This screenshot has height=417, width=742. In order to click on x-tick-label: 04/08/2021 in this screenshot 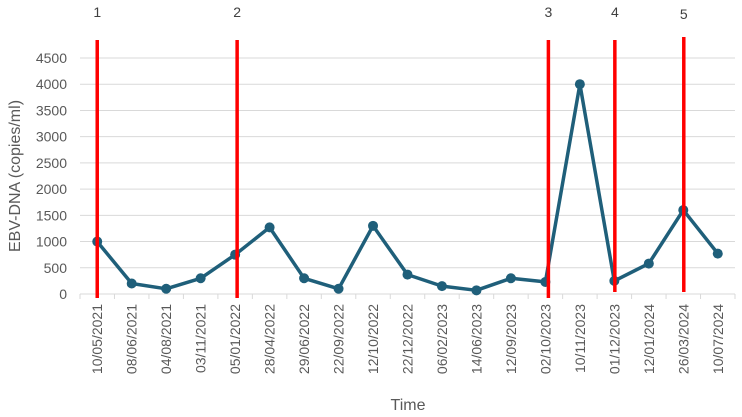, I will do `click(166, 339)`.